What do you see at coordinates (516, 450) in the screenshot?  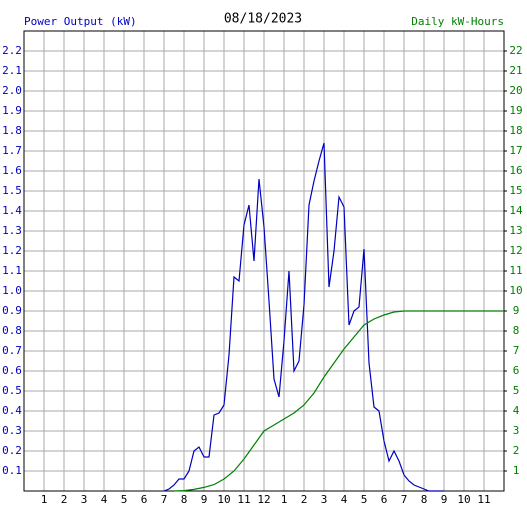 I see `y2-tick-label: 2` at bounding box center [516, 450].